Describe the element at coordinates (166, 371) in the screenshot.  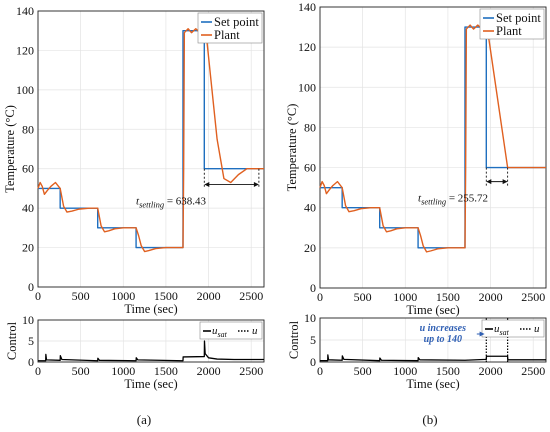
I see `control-a-xtick-label: 1500` at that location.